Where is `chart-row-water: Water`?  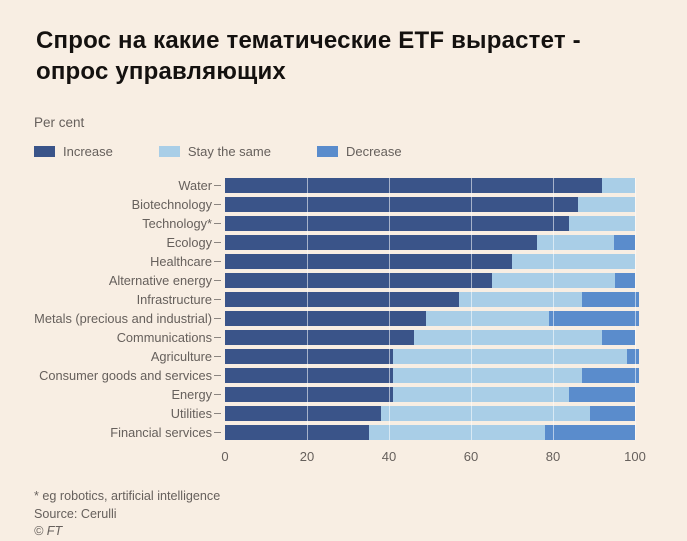 chart-row-water: Water is located at coordinates (350, 185).